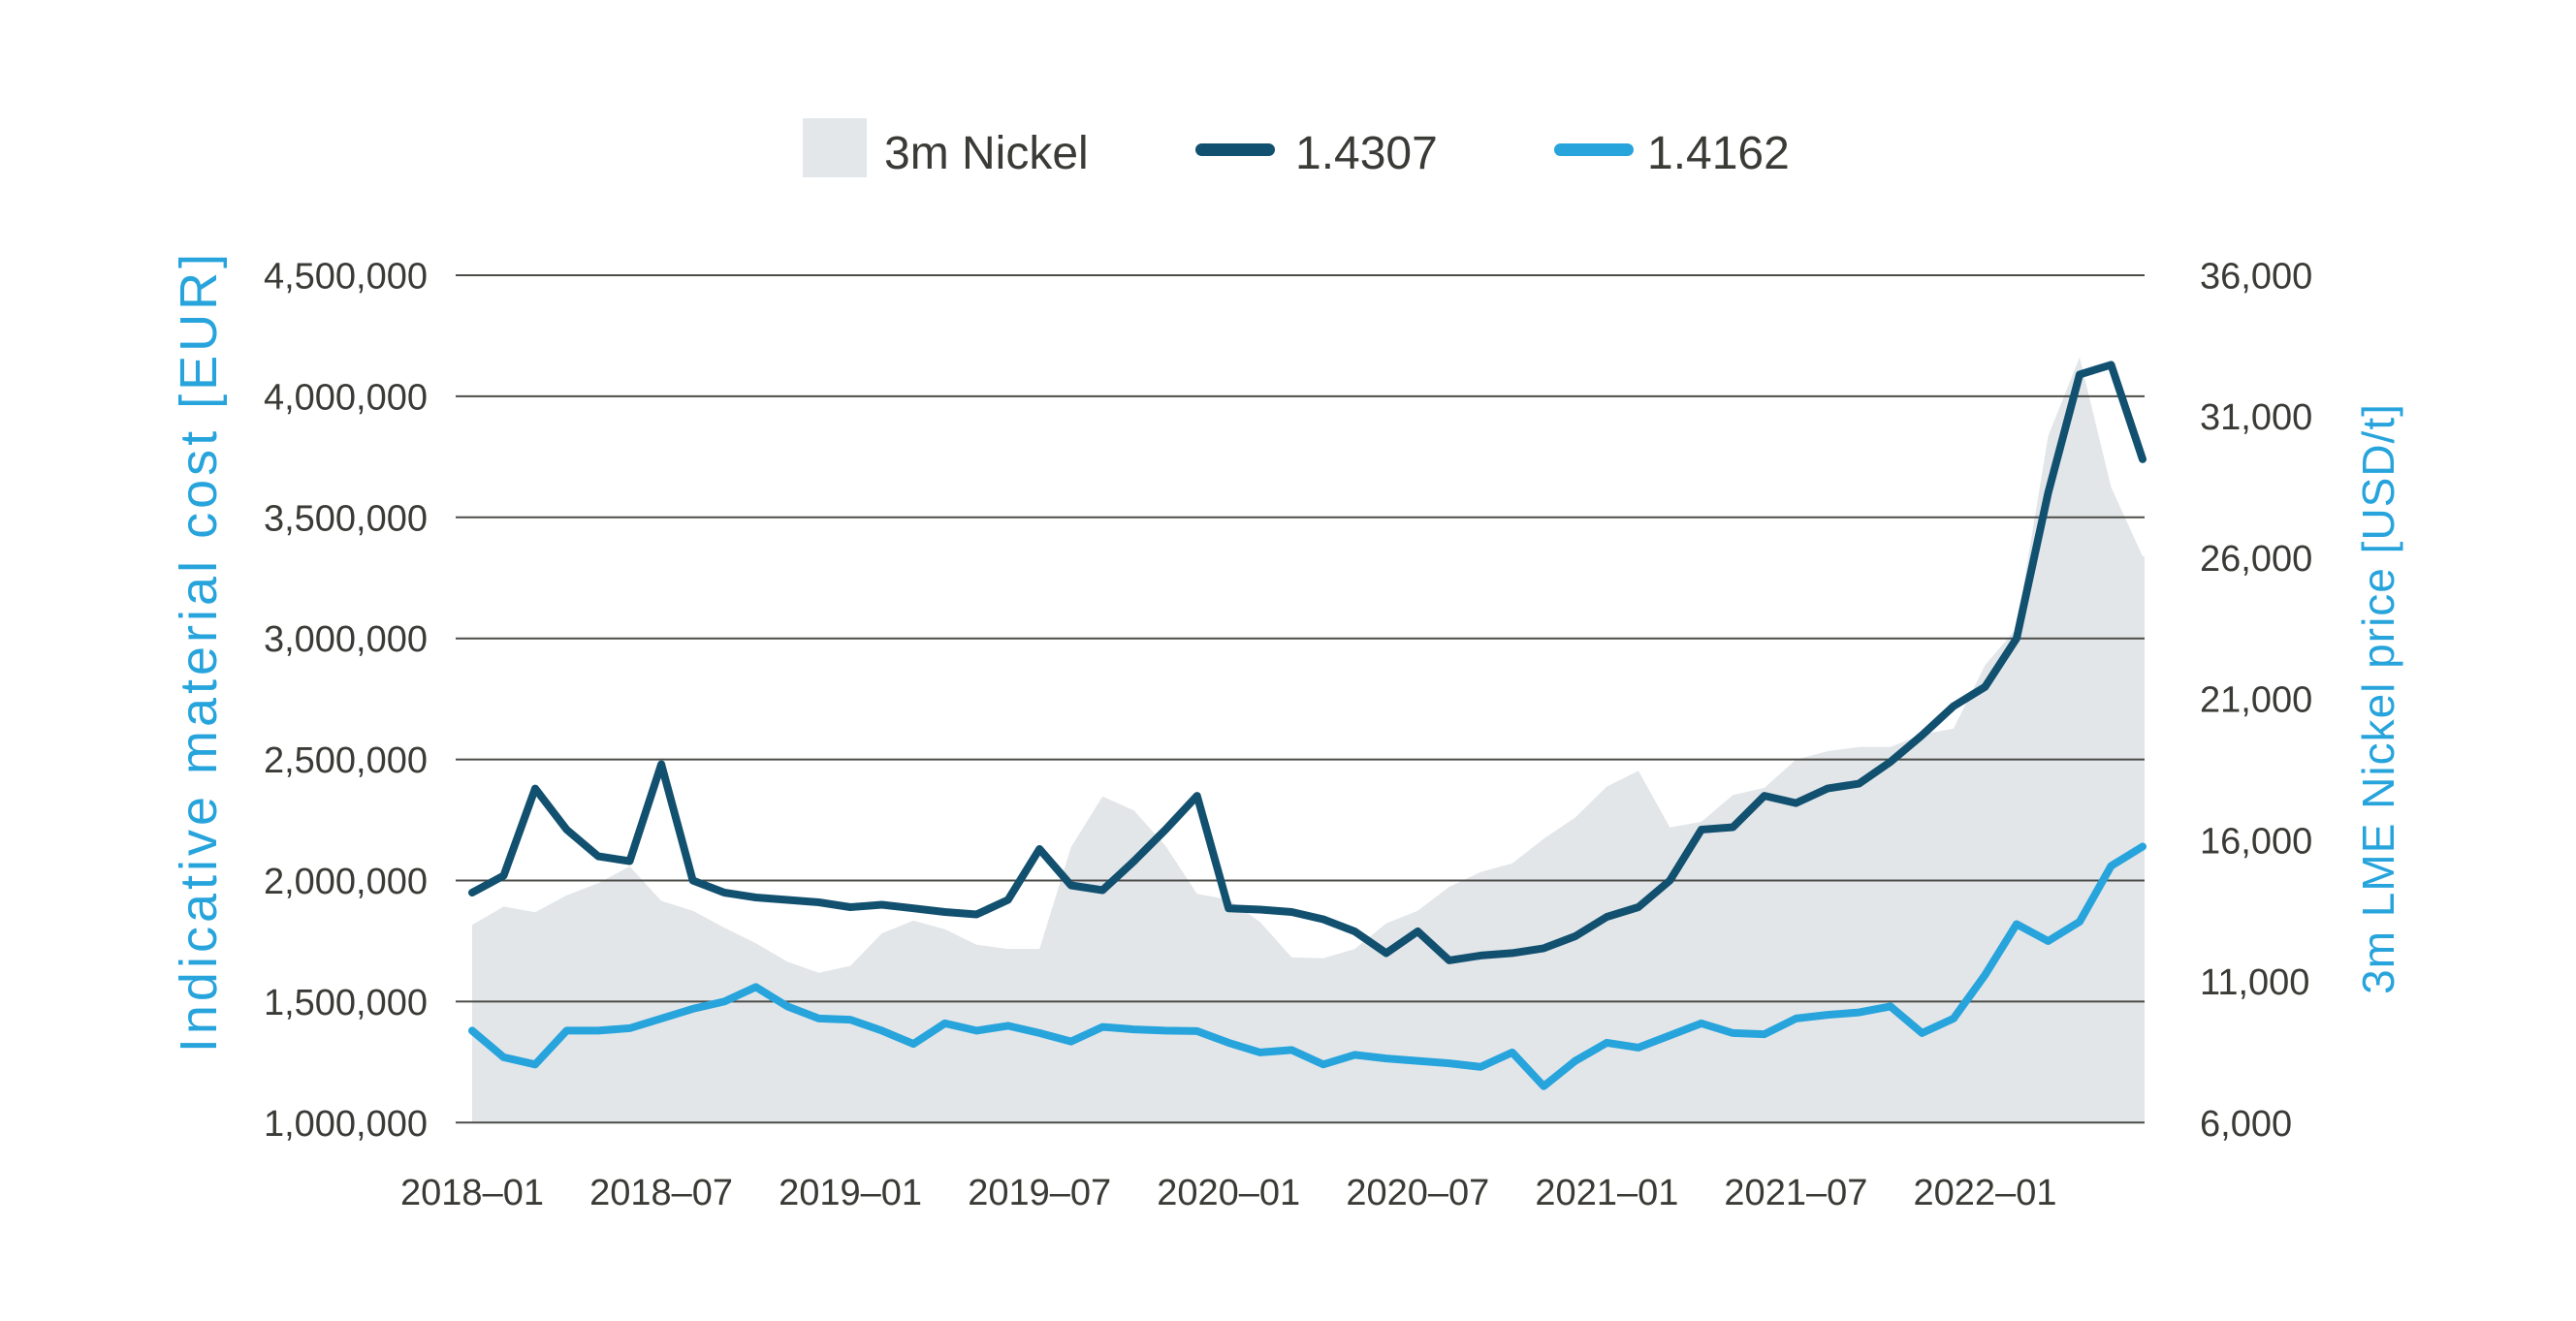 This screenshot has width=2576, height=1321. I want to click on svg-text: 6,000, so click(2246, 1124).